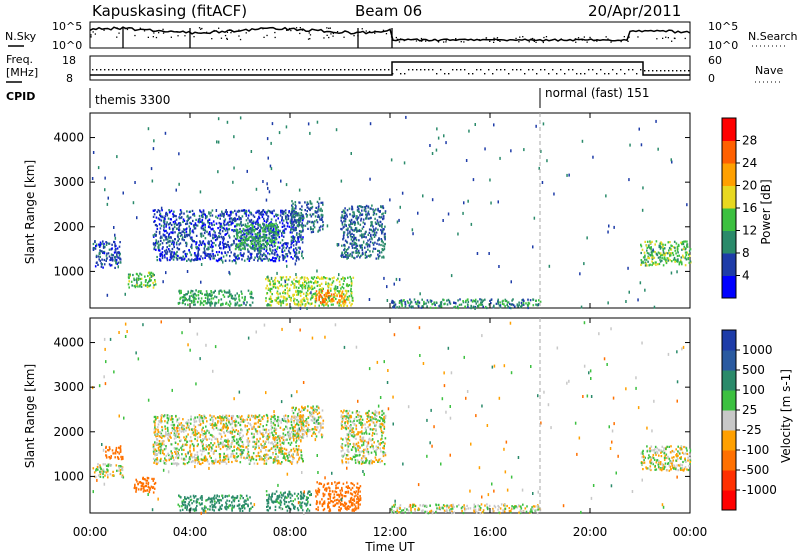  What do you see at coordinates (69, 78) in the screenshot?
I see `freq-left-tick-bottom: 8` at bounding box center [69, 78].